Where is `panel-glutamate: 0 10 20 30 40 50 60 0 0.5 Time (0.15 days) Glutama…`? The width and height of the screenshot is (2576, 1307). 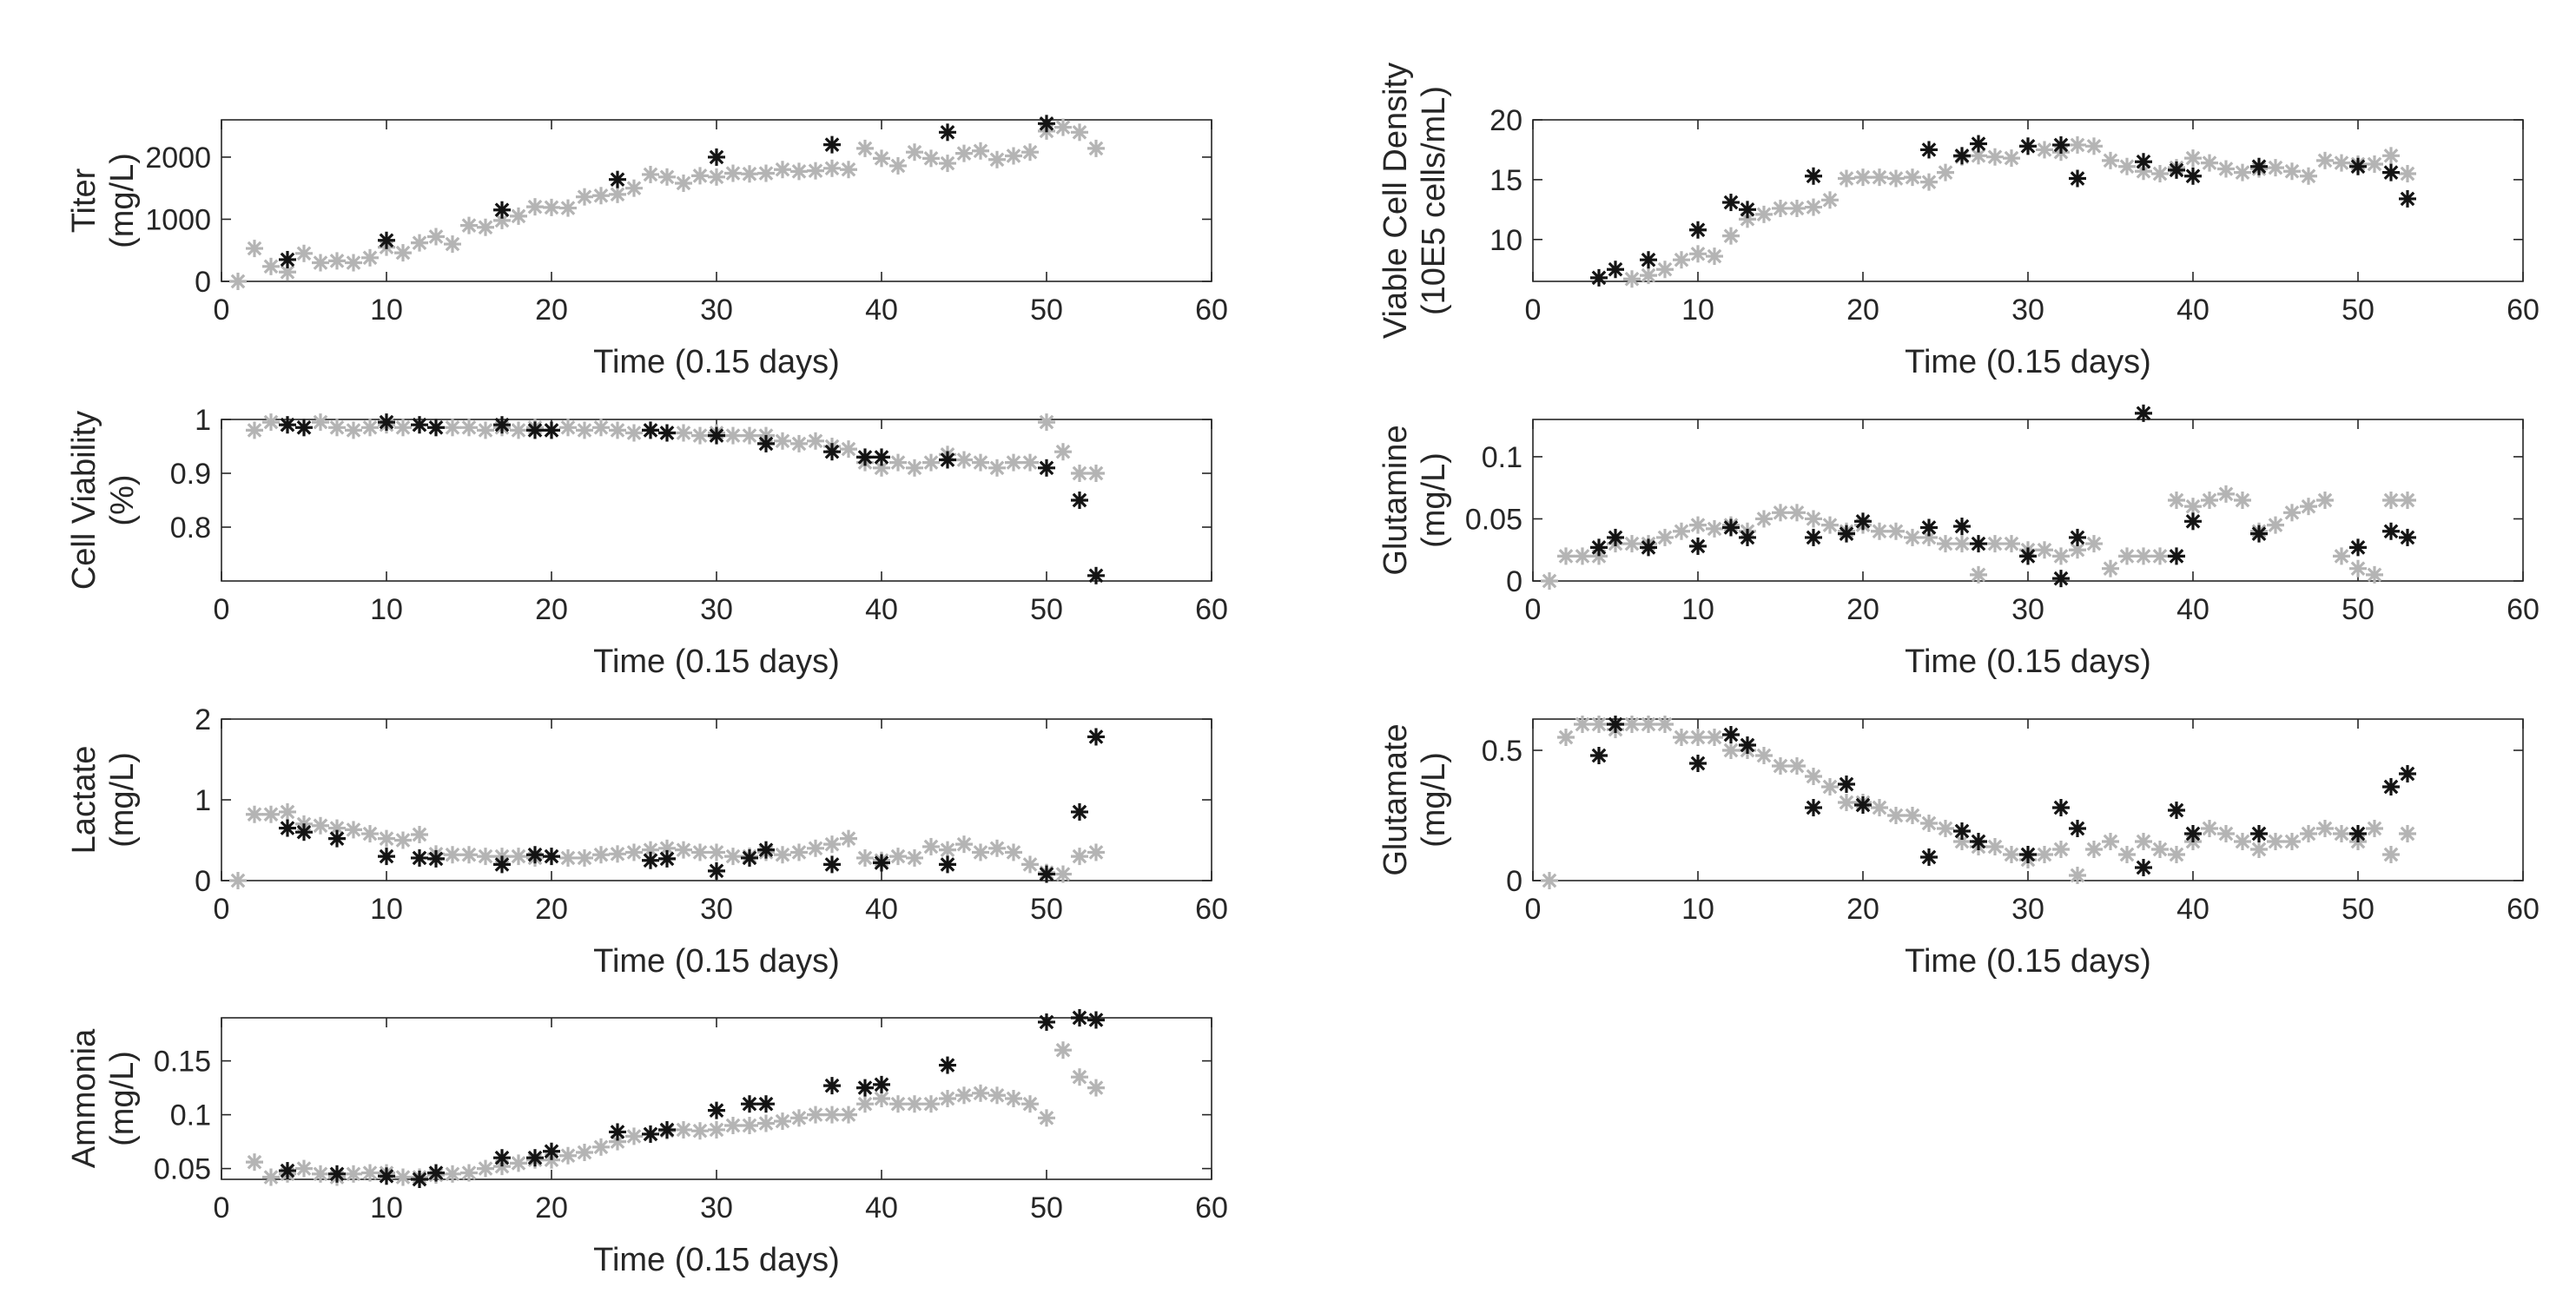 panel-glutamate: 0 10 20 30 40 50 60 0 0.5 Time (0.15 days) Glutama… is located at coordinates (1958, 848).